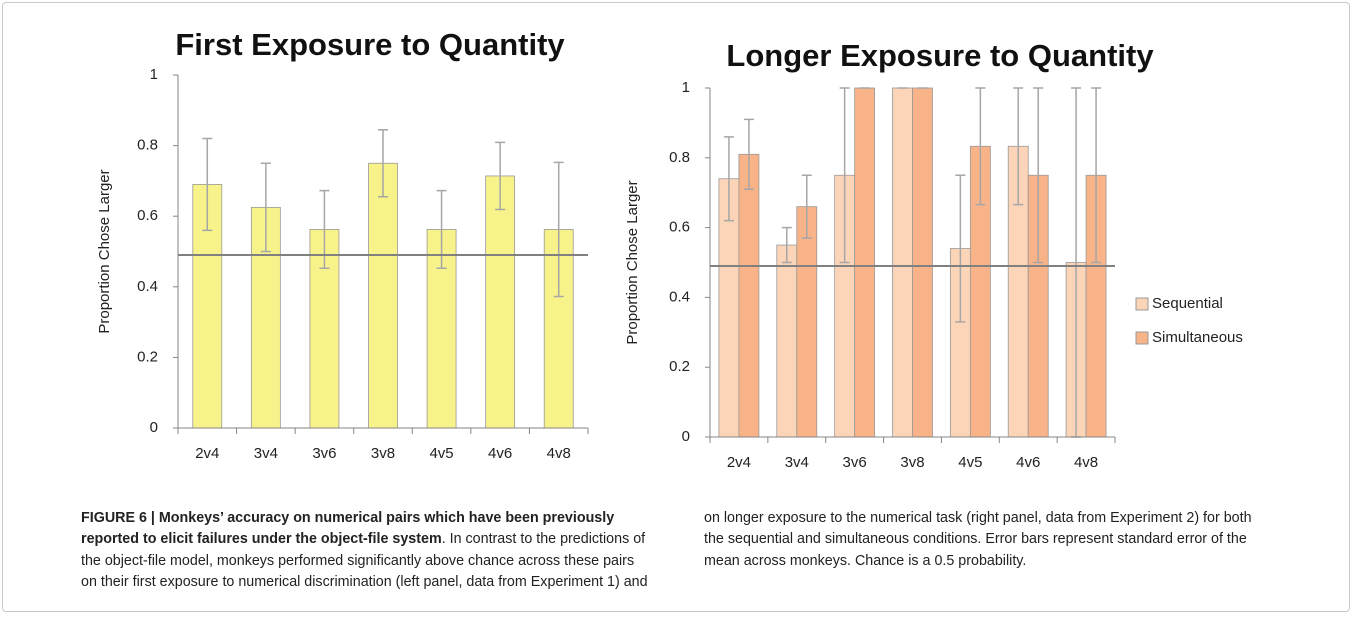  What do you see at coordinates (1197, 337) in the screenshot?
I see `legend-label: Simultaneous` at bounding box center [1197, 337].